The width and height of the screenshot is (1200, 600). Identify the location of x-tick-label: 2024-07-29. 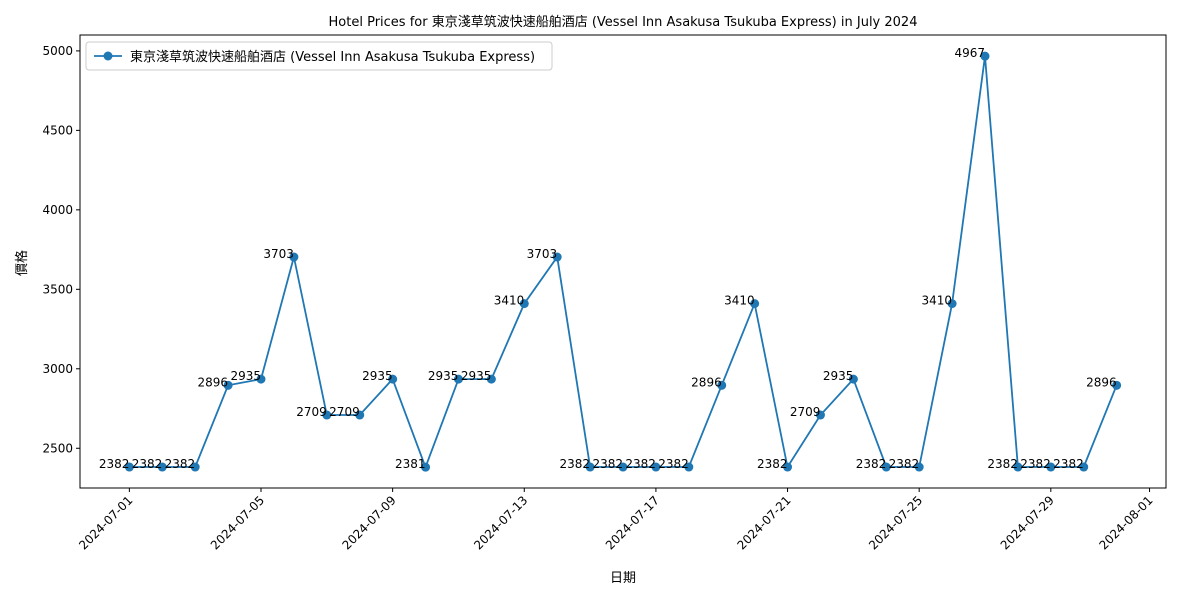
(1027, 522).